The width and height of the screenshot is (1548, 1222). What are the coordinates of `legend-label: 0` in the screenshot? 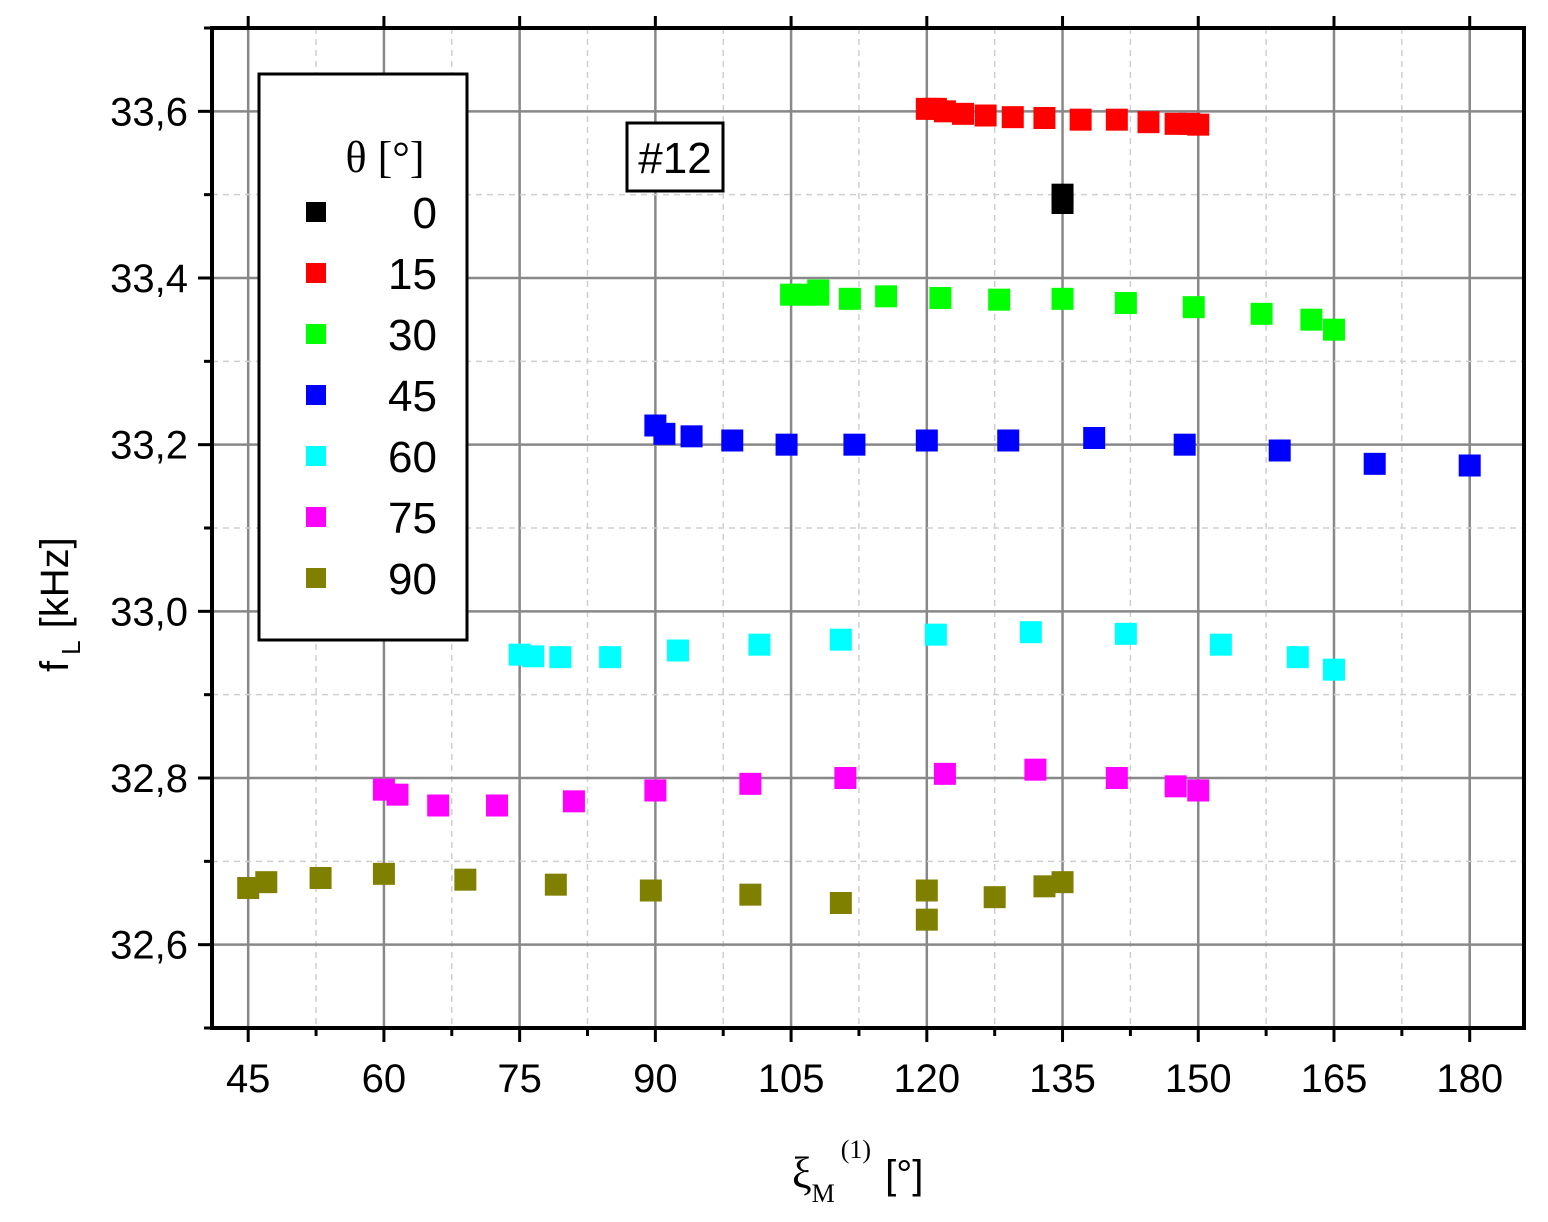 It's located at (425, 213).